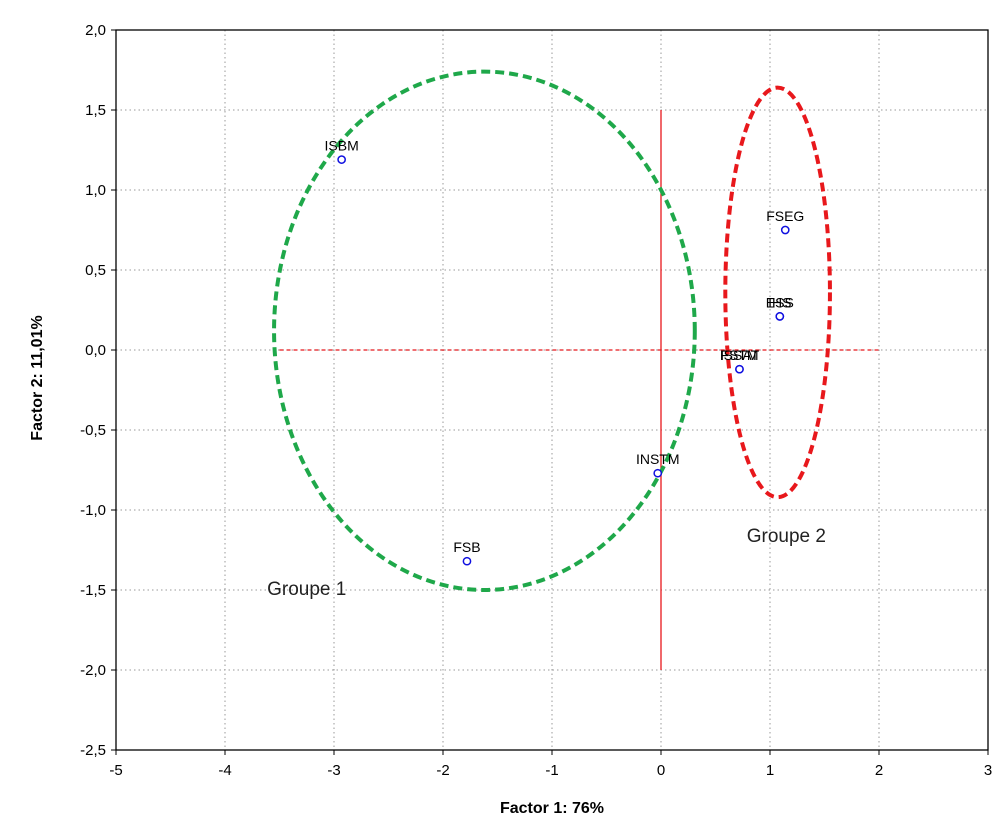  What do you see at coordinates (785, 216) in the screenshot?
I see `point-label: FSEG` at bounding box center [785, 216].